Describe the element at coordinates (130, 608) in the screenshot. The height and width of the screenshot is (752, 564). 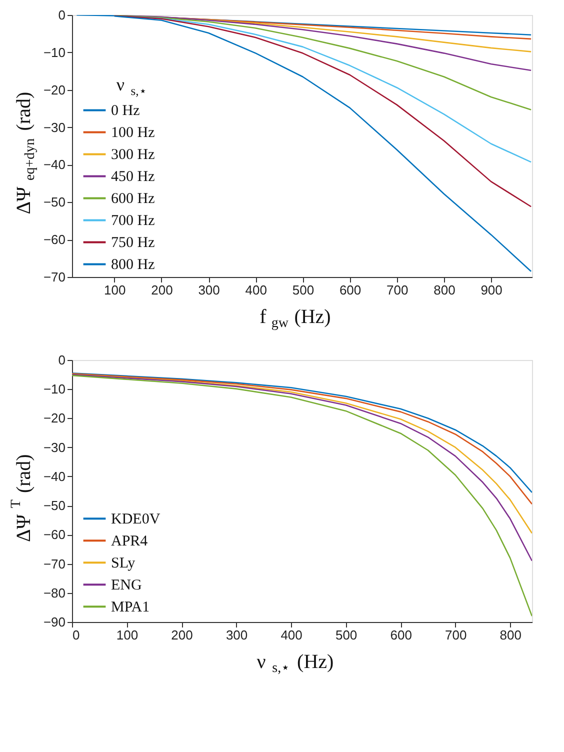
I see `legend-label: MPA1` at that location.